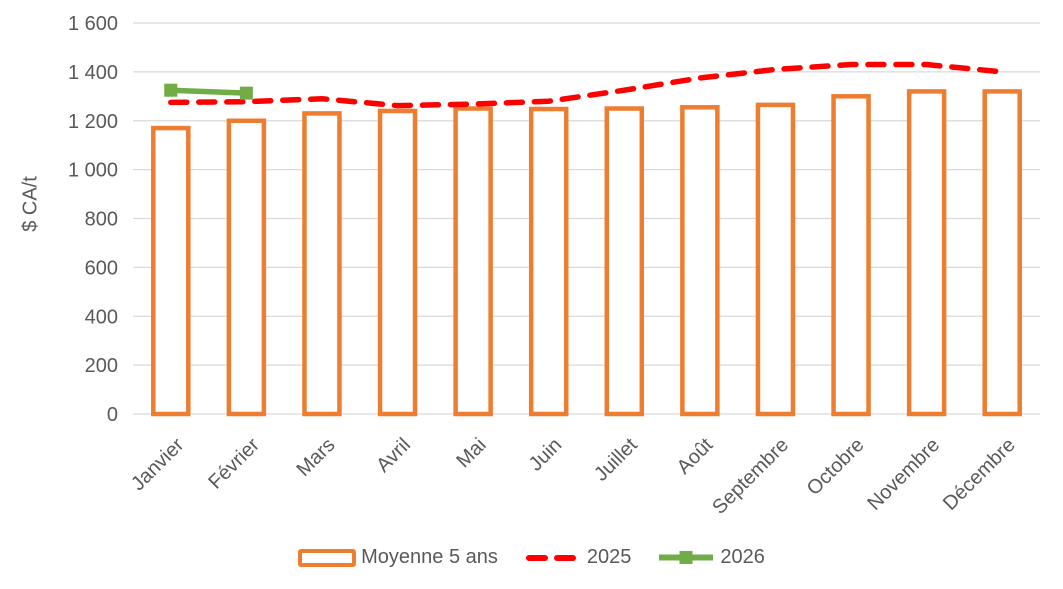 The width and height of the screenshot is (1063, 589). I want to click on dashed-line-swatch-icon, so click(553, 557).